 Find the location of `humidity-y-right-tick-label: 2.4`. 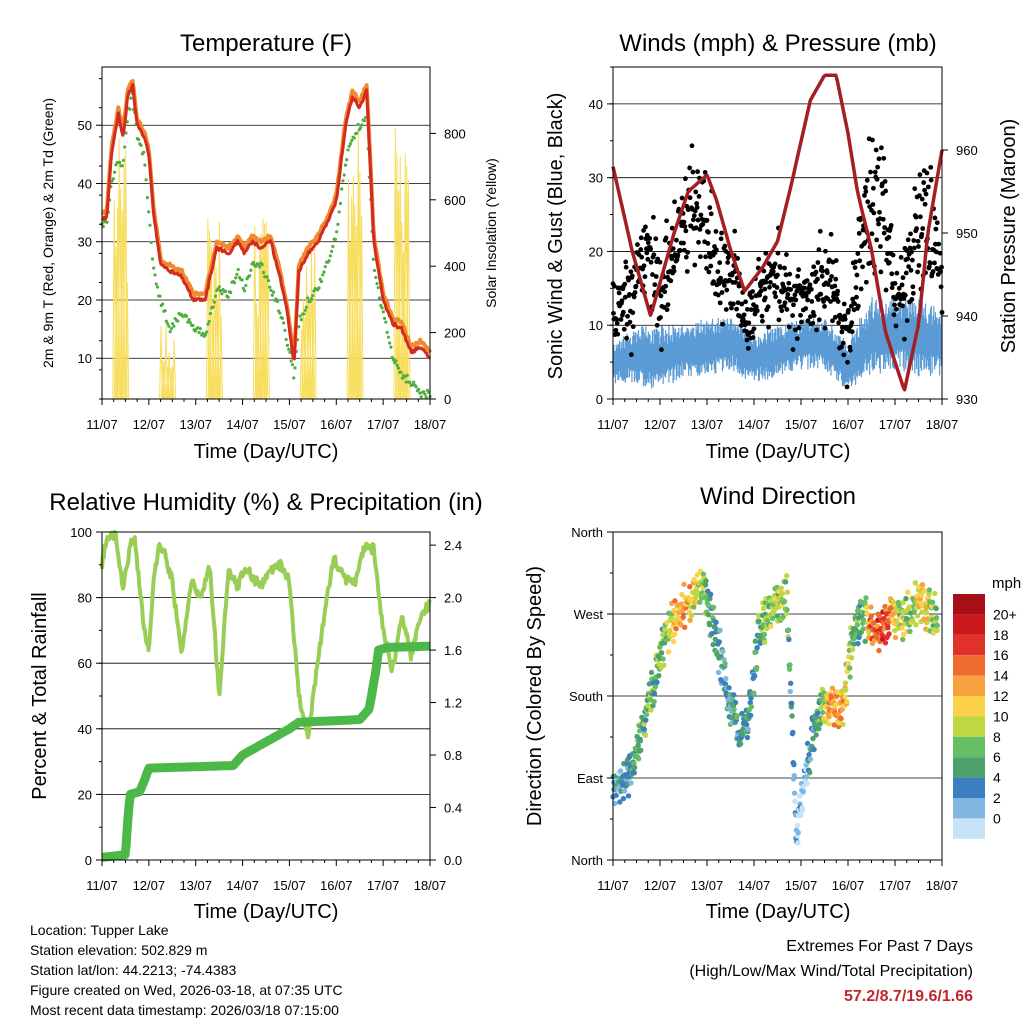

humidity-y-right-tick-label: 2.4 is located at coordinates (453, 545).